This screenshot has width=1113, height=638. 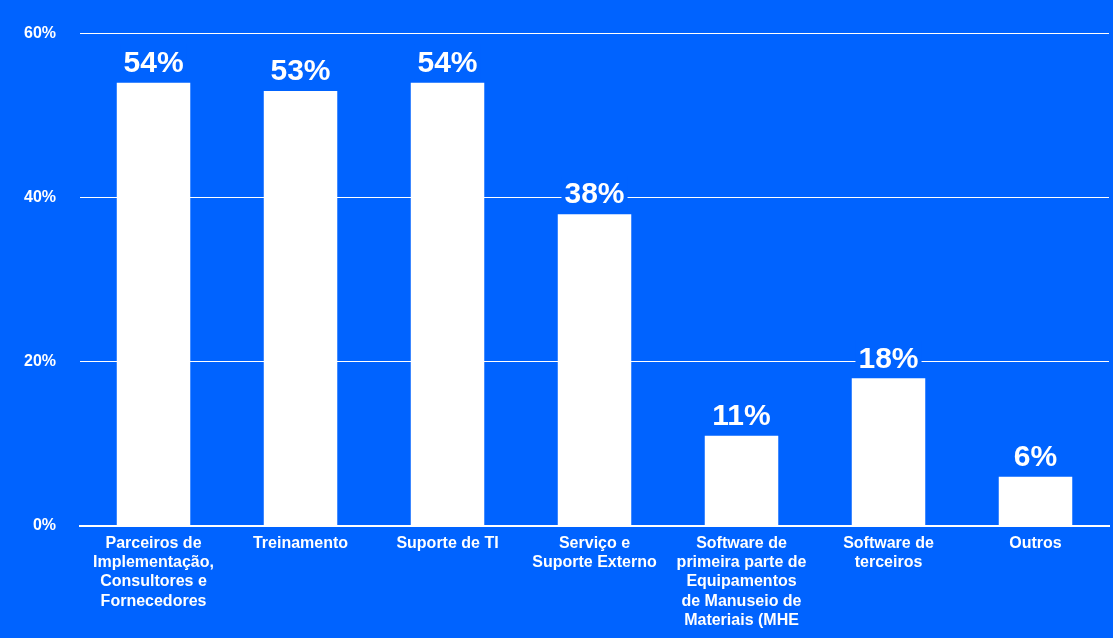 What do you see at coordinates (300, 543) in the screenshot?
I see `x-tick-label: Treinamento` at bounding box center [300, 543].